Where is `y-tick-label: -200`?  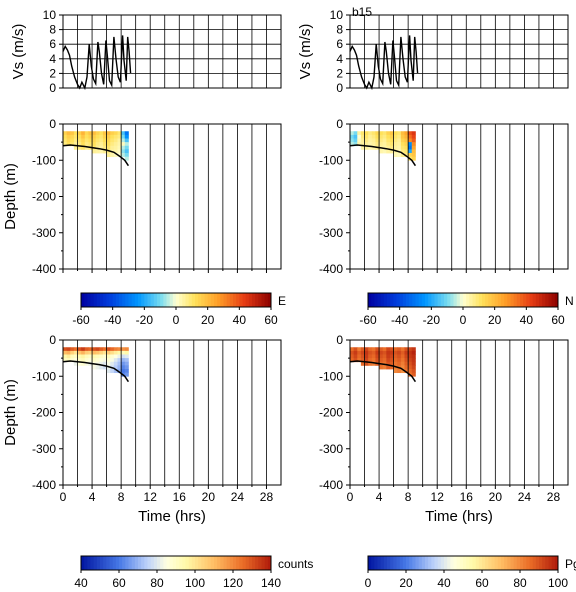
y-tick-label: -200 is located at coordinates (331, 197).